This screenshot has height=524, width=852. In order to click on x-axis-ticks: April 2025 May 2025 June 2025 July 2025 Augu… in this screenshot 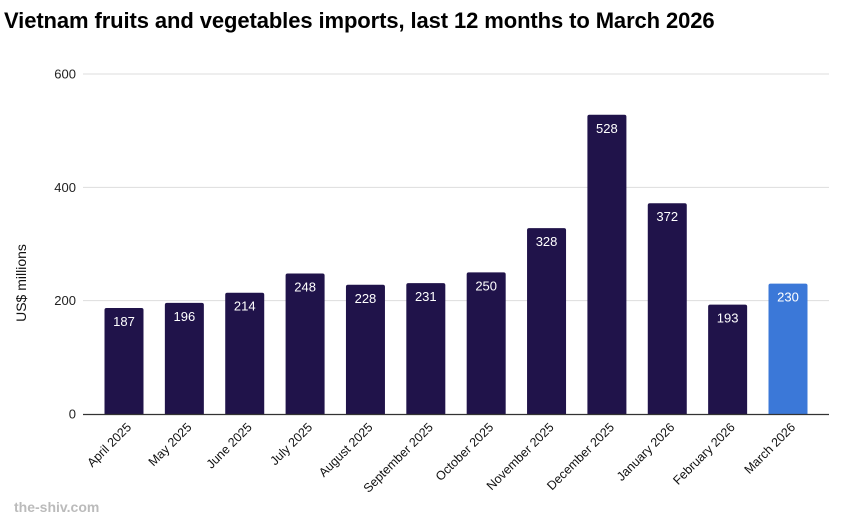, I will do `click(441, 457)`.